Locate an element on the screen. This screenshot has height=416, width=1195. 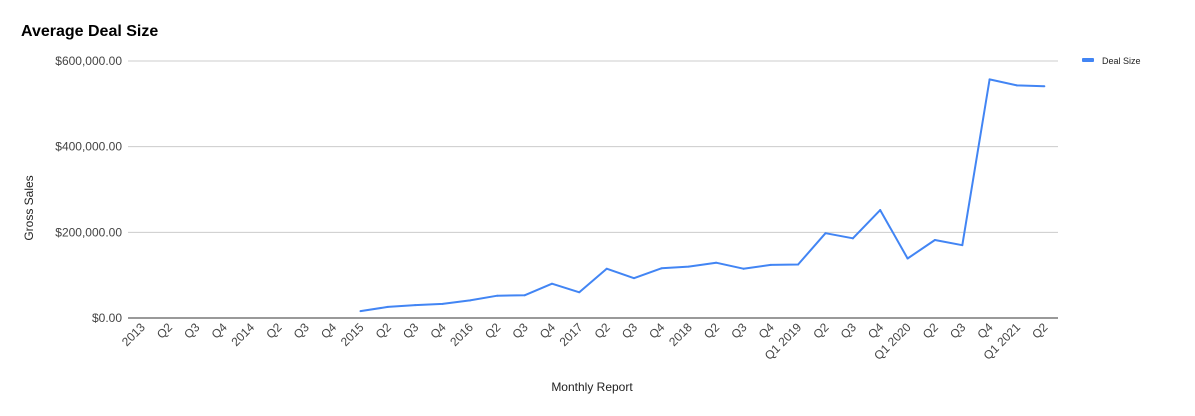
y-tick-label: $0.00 is located at coordinates (107, 318).